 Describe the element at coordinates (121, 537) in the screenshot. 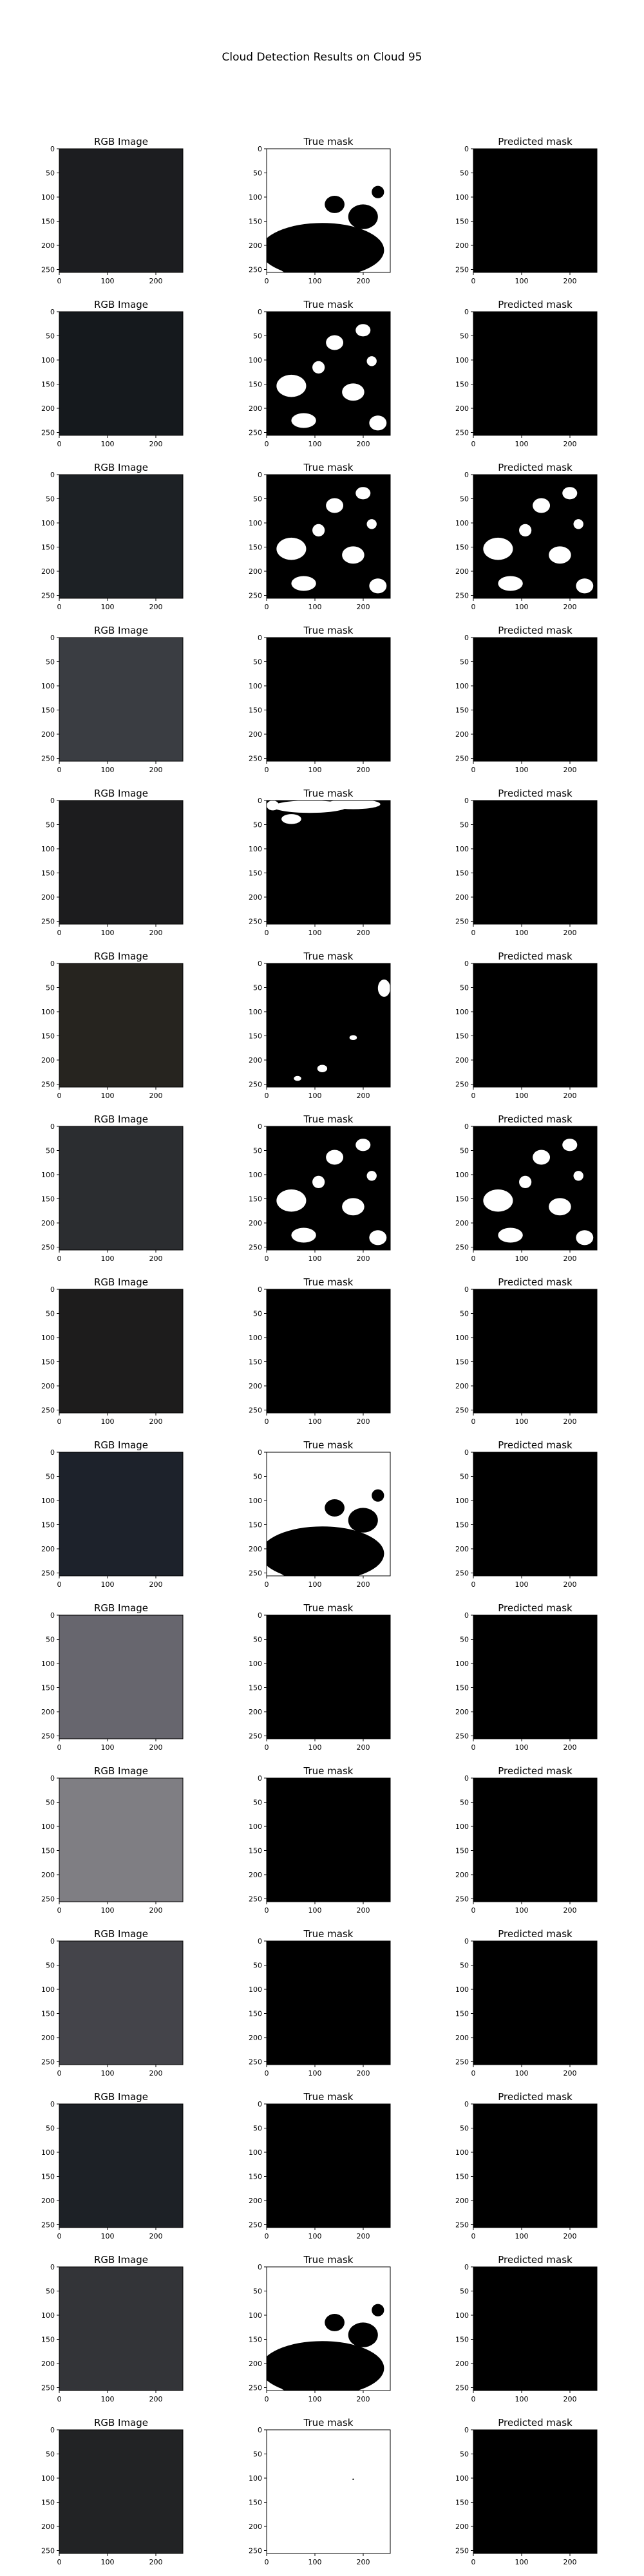

I see `image-fill` at that location.